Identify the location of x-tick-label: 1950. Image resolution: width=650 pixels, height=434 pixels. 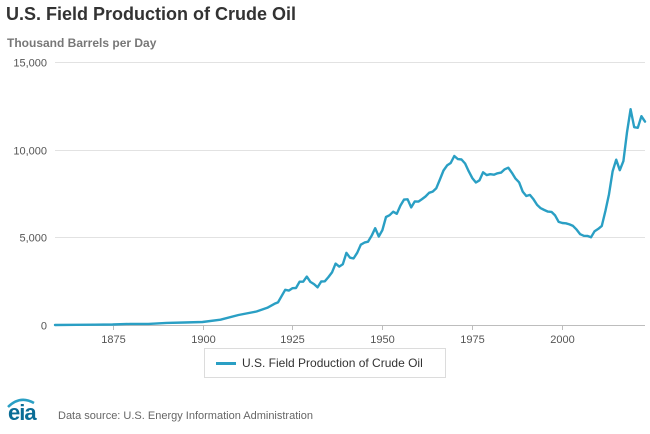
(382, 340).